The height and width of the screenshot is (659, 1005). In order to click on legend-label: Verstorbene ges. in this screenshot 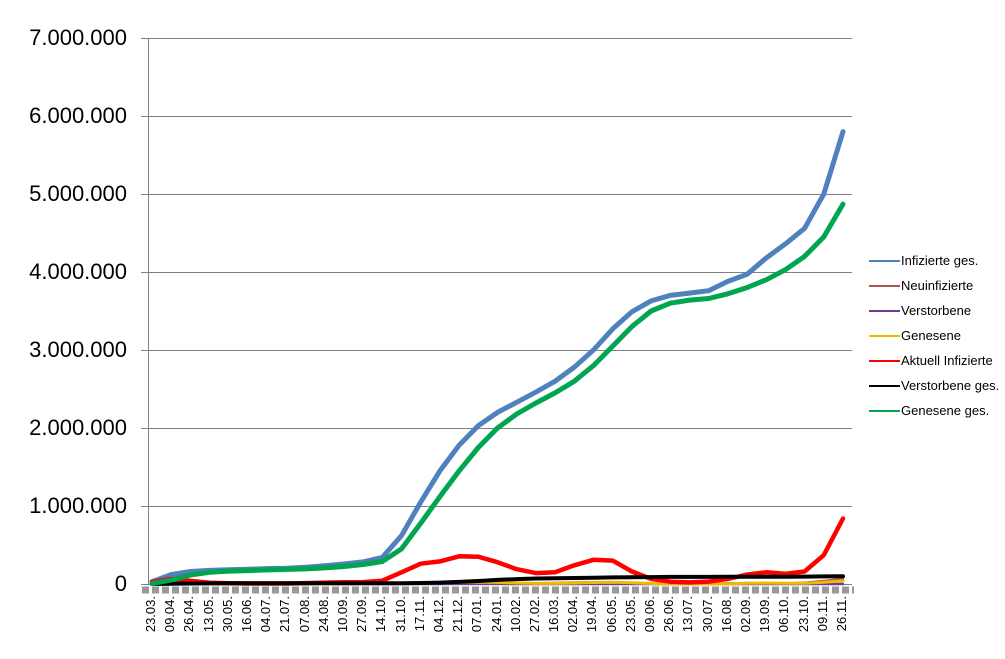, I will do `click(950, 385)`.